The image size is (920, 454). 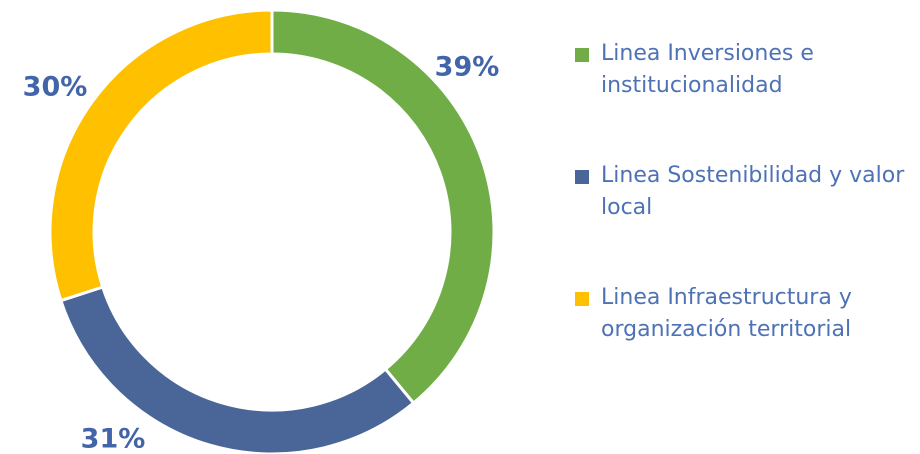 What do you see at coordinates (113, 439) in the screenshot?
I see `data-label: 31%` at bounding box center [113, 439].